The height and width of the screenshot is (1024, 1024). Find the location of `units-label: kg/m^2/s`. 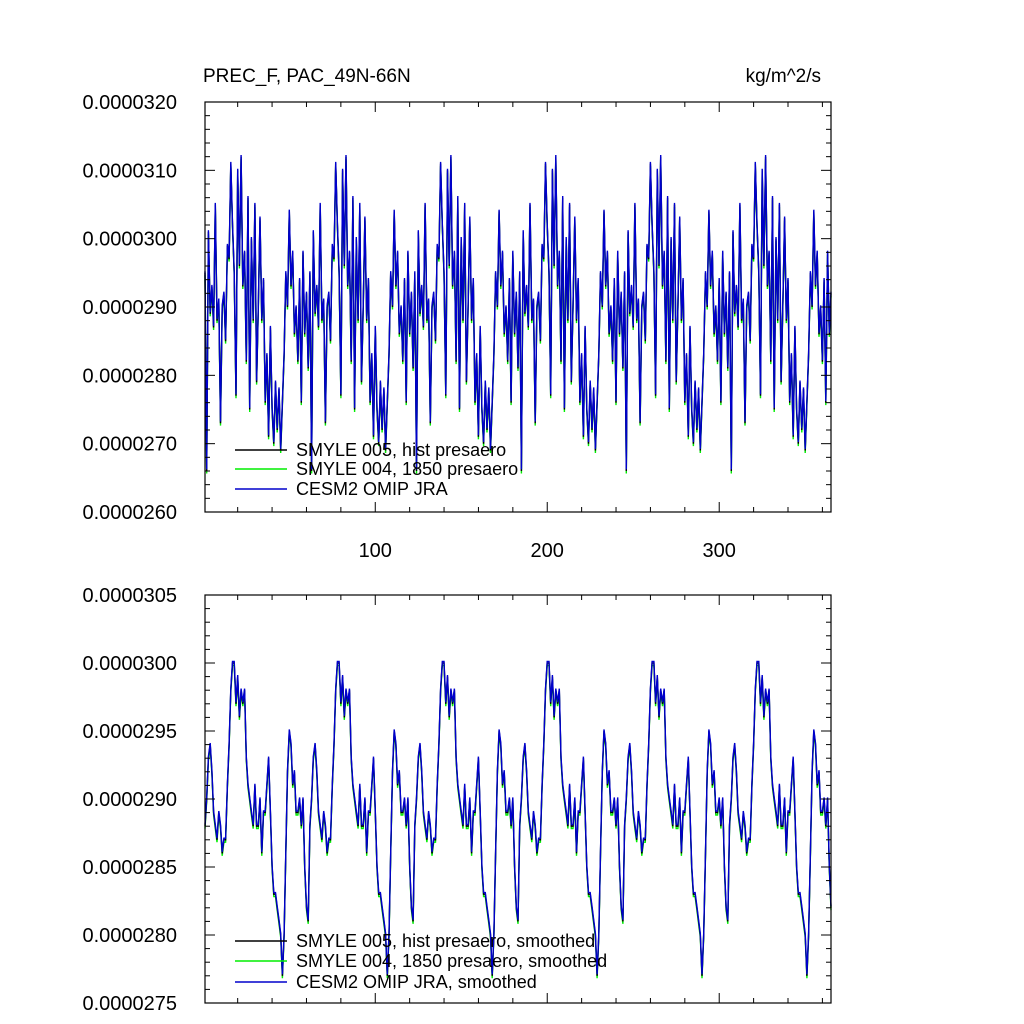

units-label: kg/m^2/s is located at coordinates (783, 76).